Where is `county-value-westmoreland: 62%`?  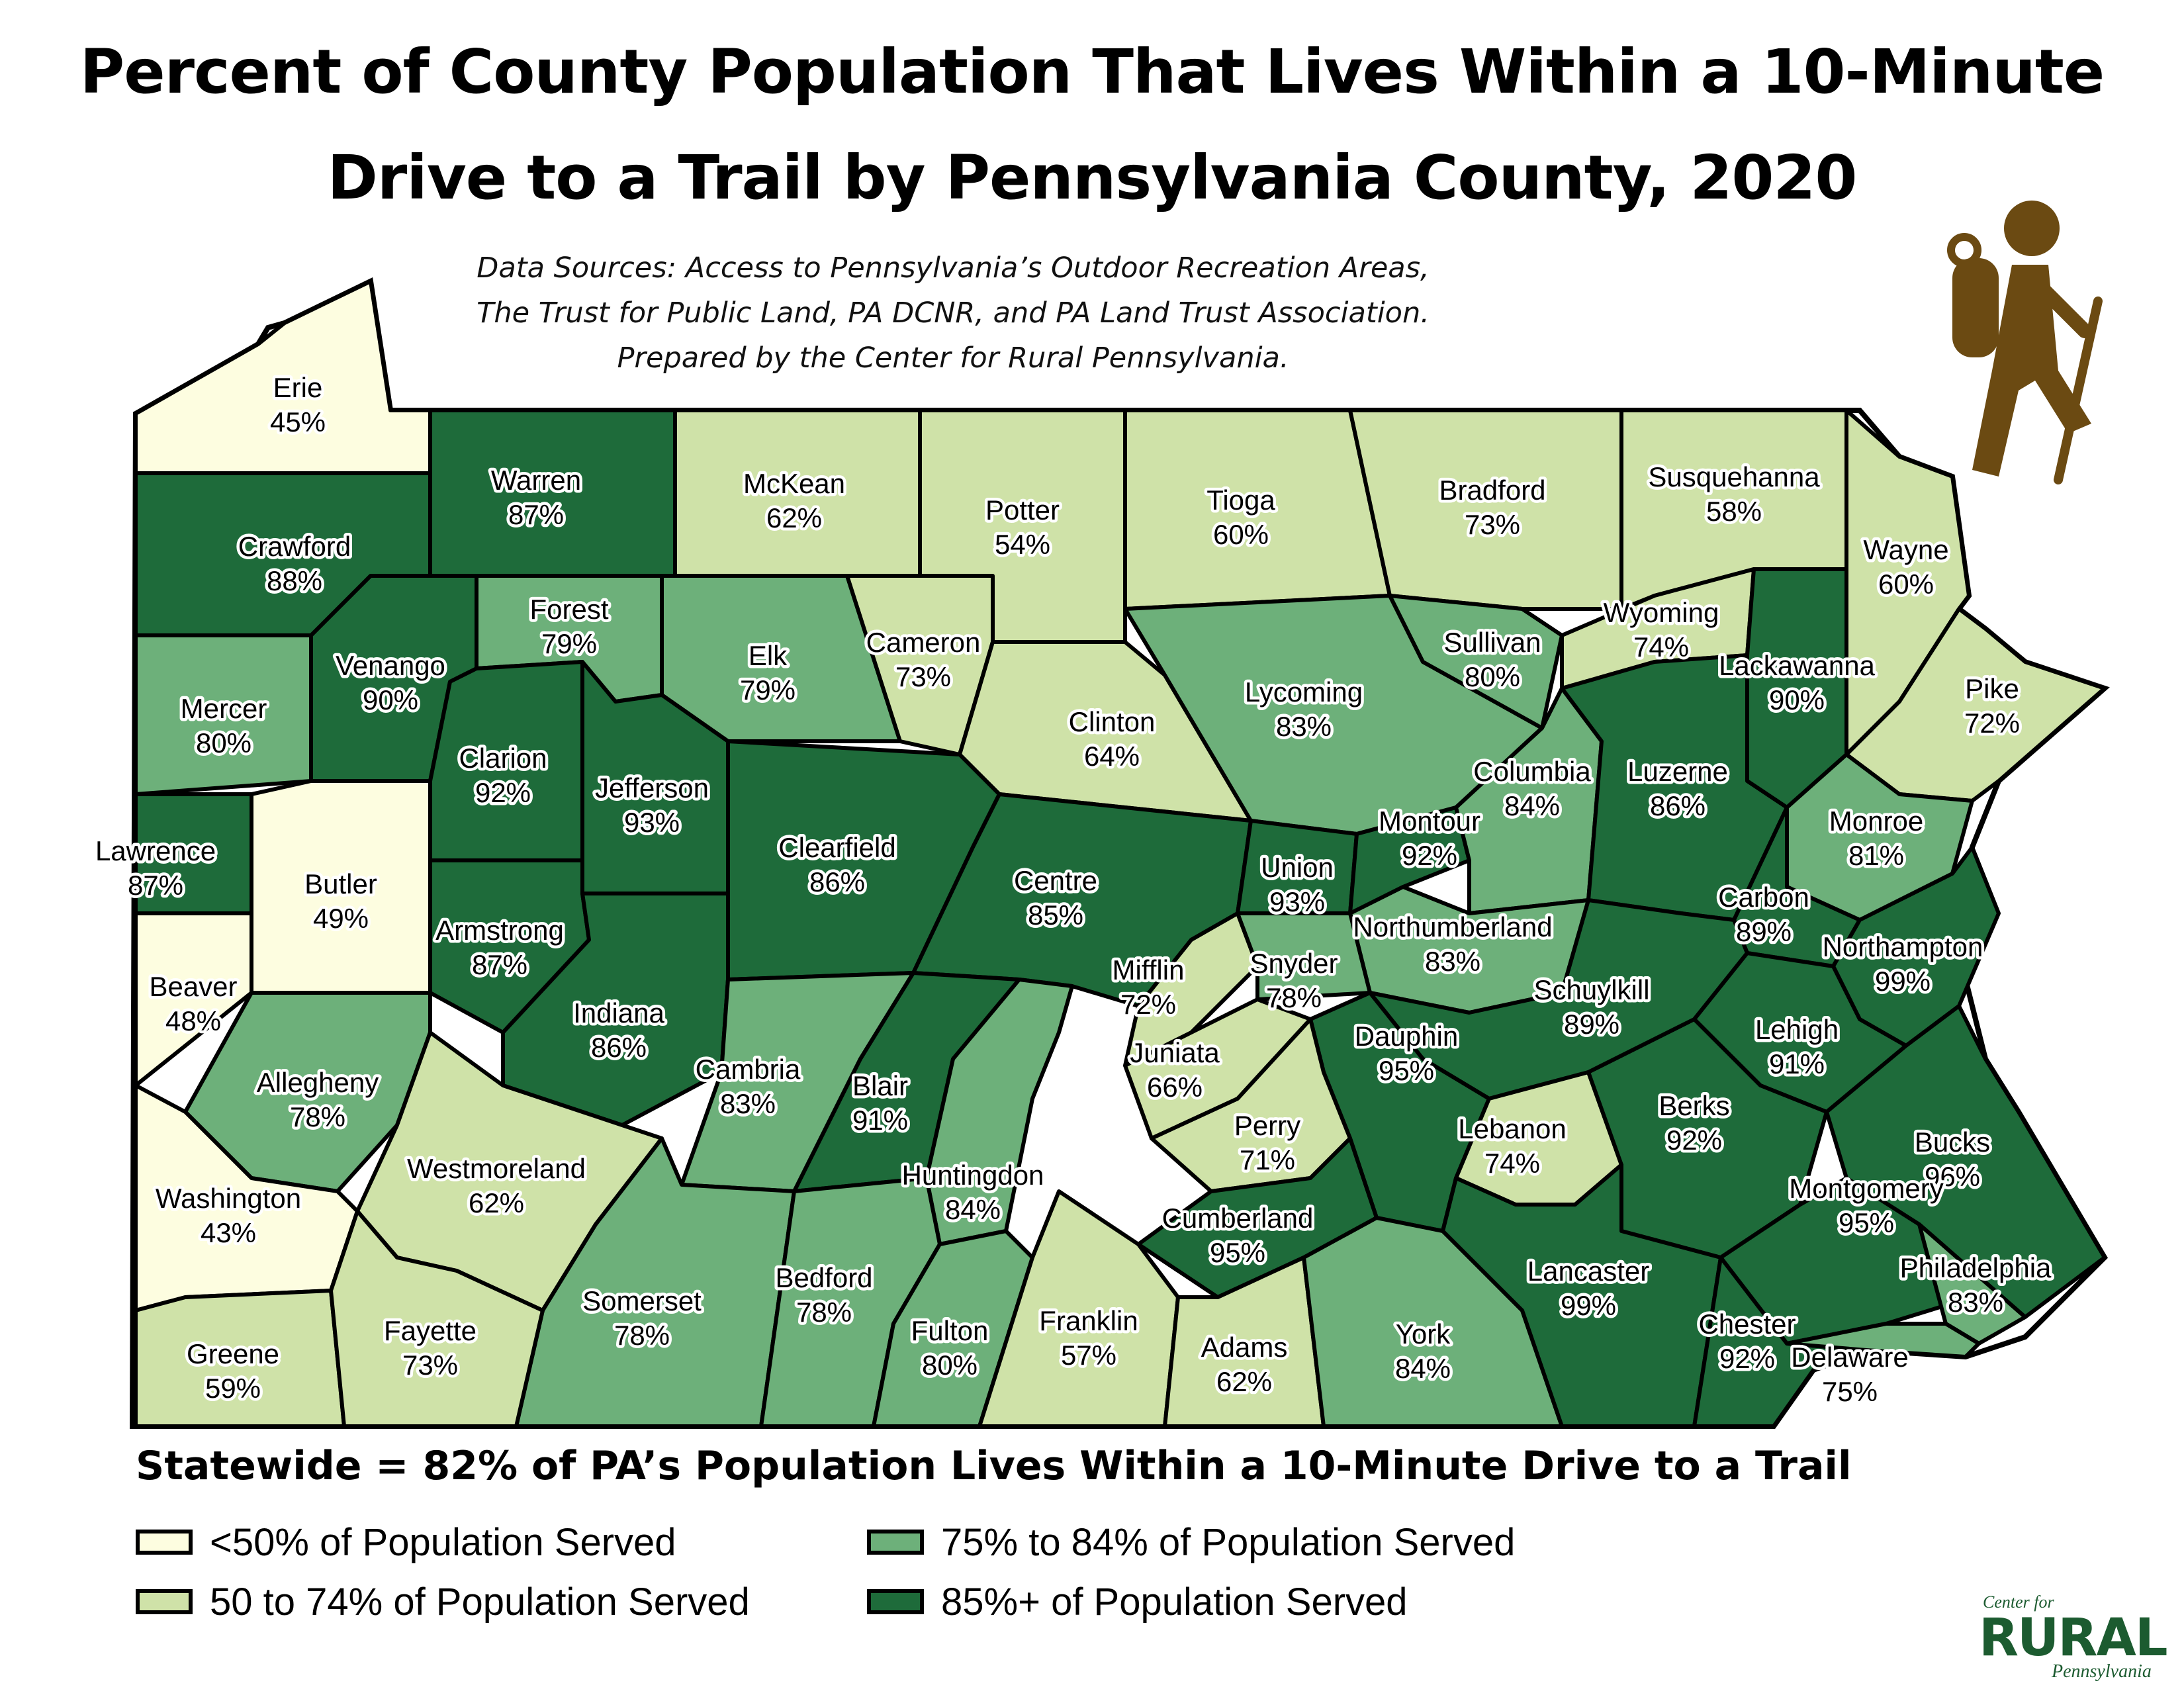
county-value-westmoreland: 62% is located at coordinates (496, 1202).